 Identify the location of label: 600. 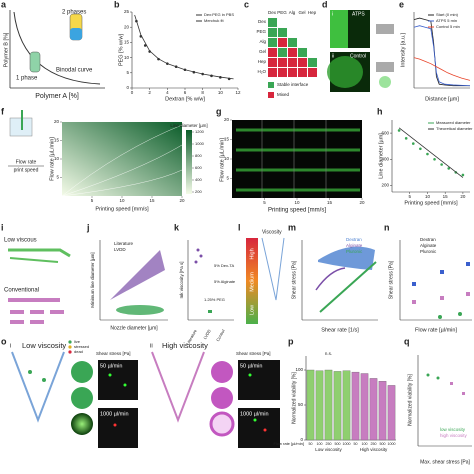
(198, 167).